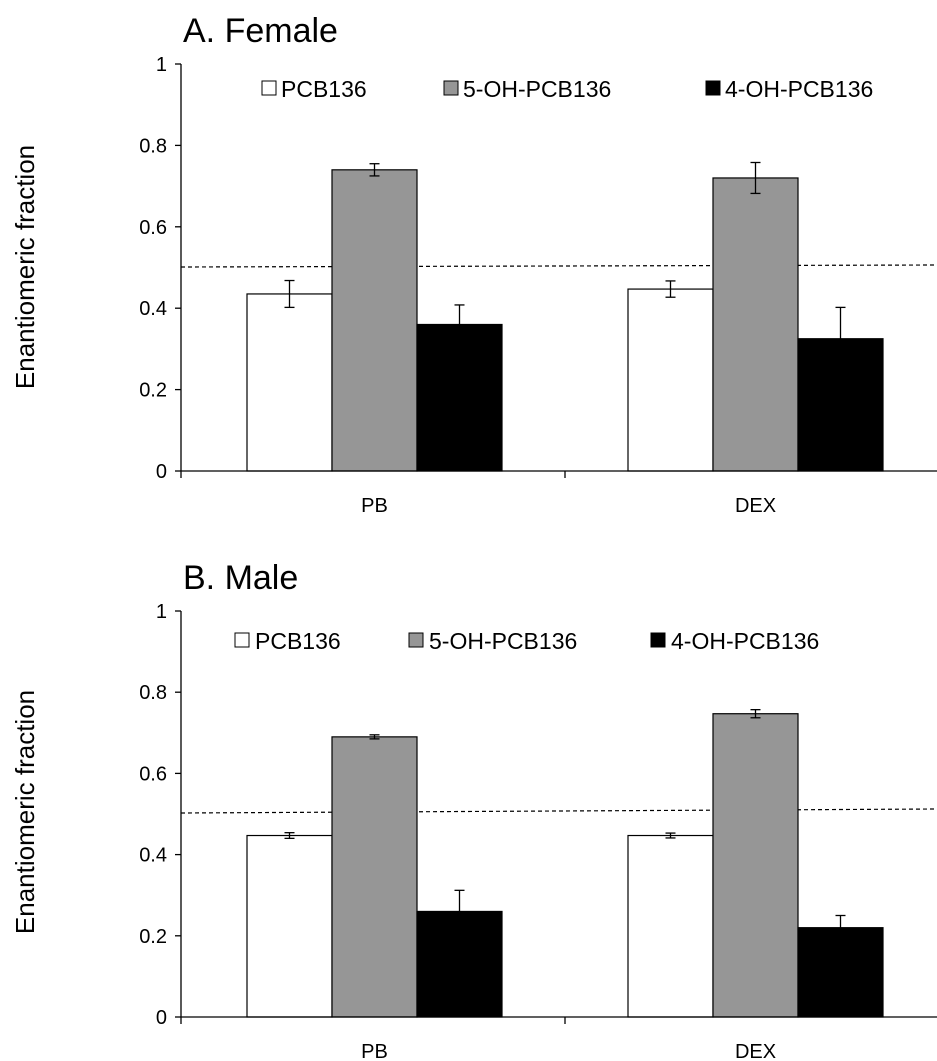 This screenshot has width=937, height=1061. I want to click on chart-title: B. Male, so click(240, 578).